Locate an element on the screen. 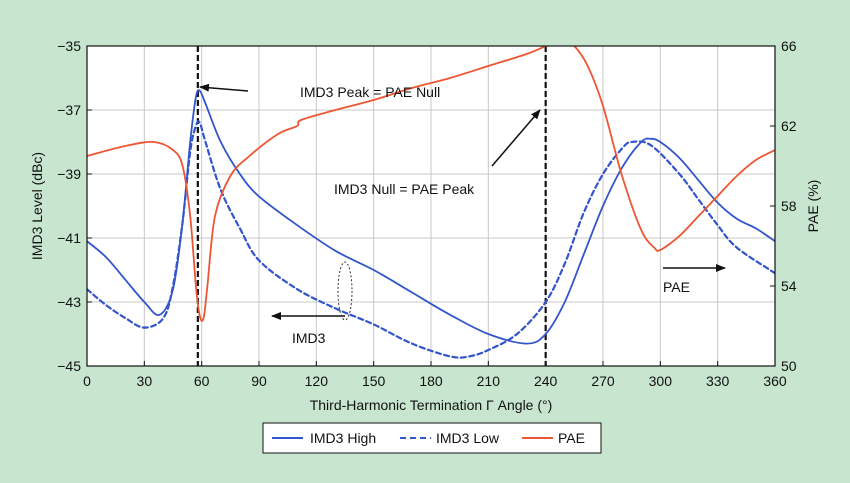  legend-label-pae: PAE is located at coordinates (571, 438).